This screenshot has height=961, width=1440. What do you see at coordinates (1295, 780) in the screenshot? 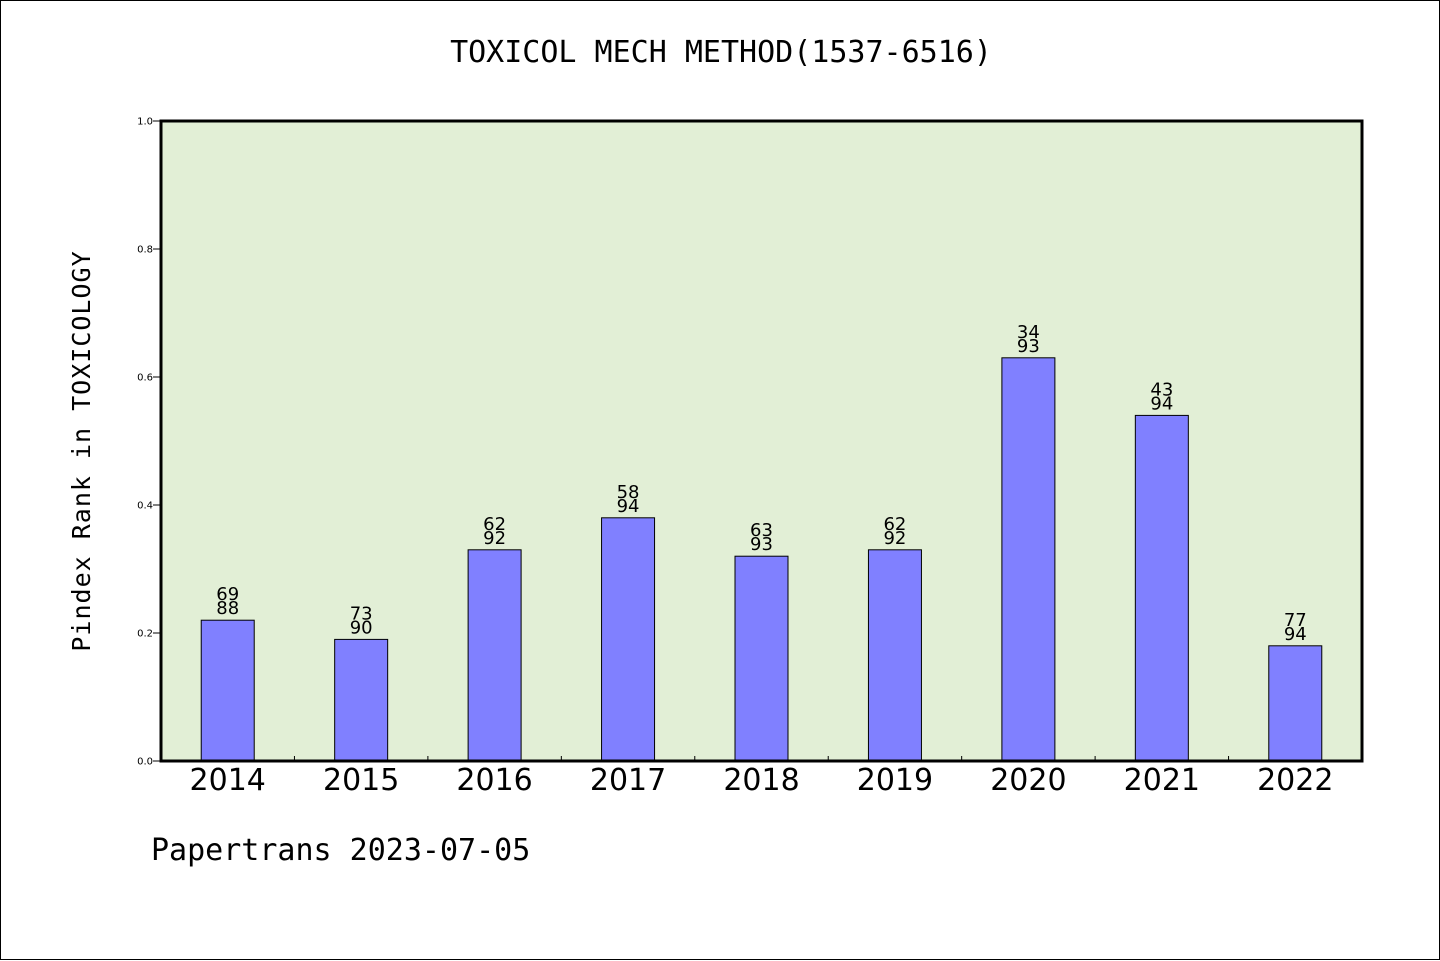
I see `x-tick-label-2022: 2022` at bounding box center [1295, 780].